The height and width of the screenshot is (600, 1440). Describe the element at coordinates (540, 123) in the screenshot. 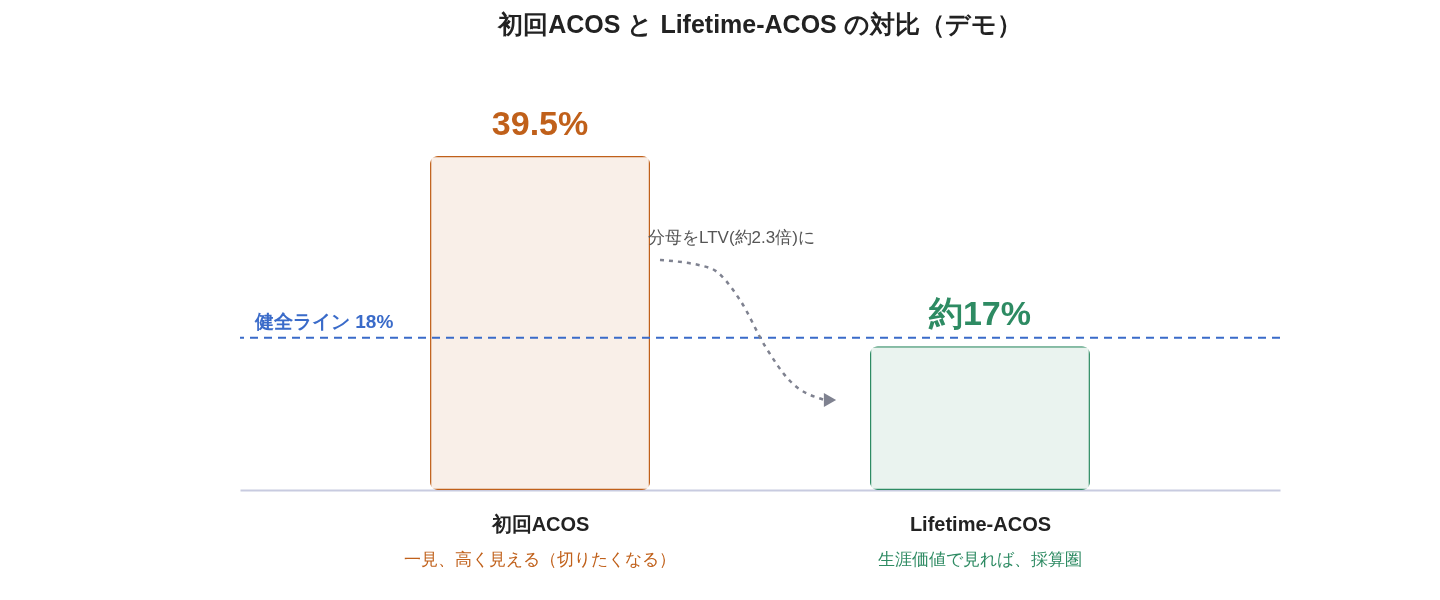

I see `data-label: 39.5%` at that location.